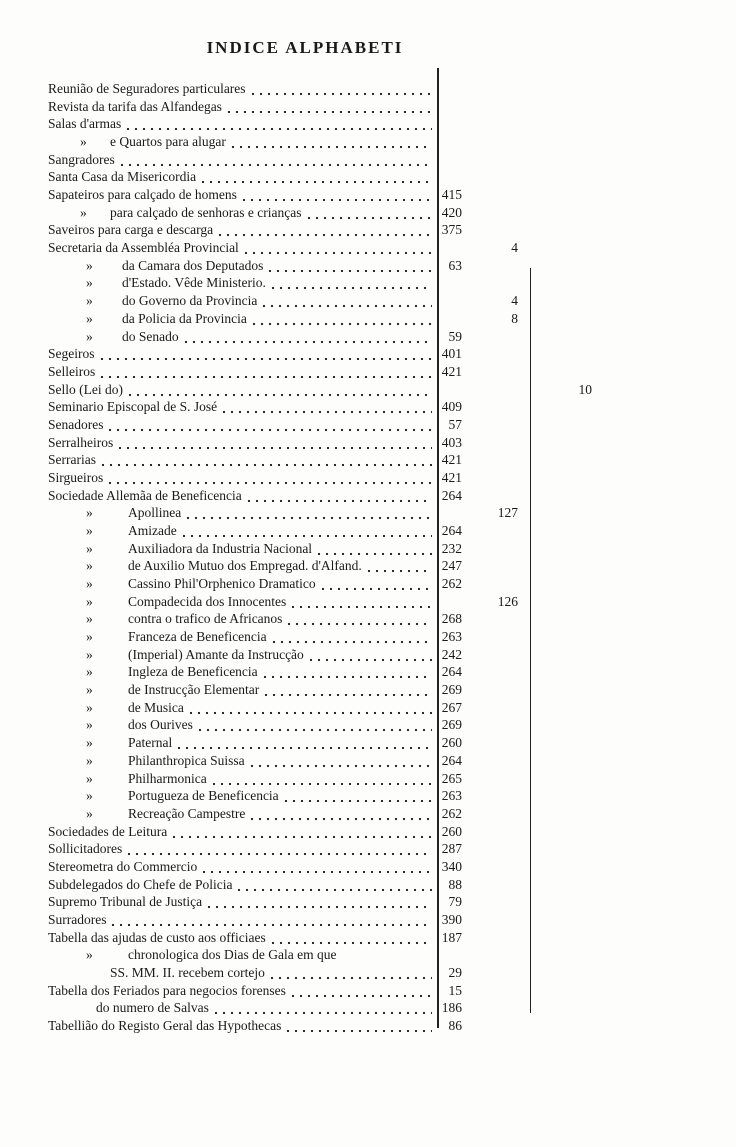 This screenshot has width=736, height=1147. I want to click on index-entry: Reunião de Seguradores particulares, so click(300, 89).